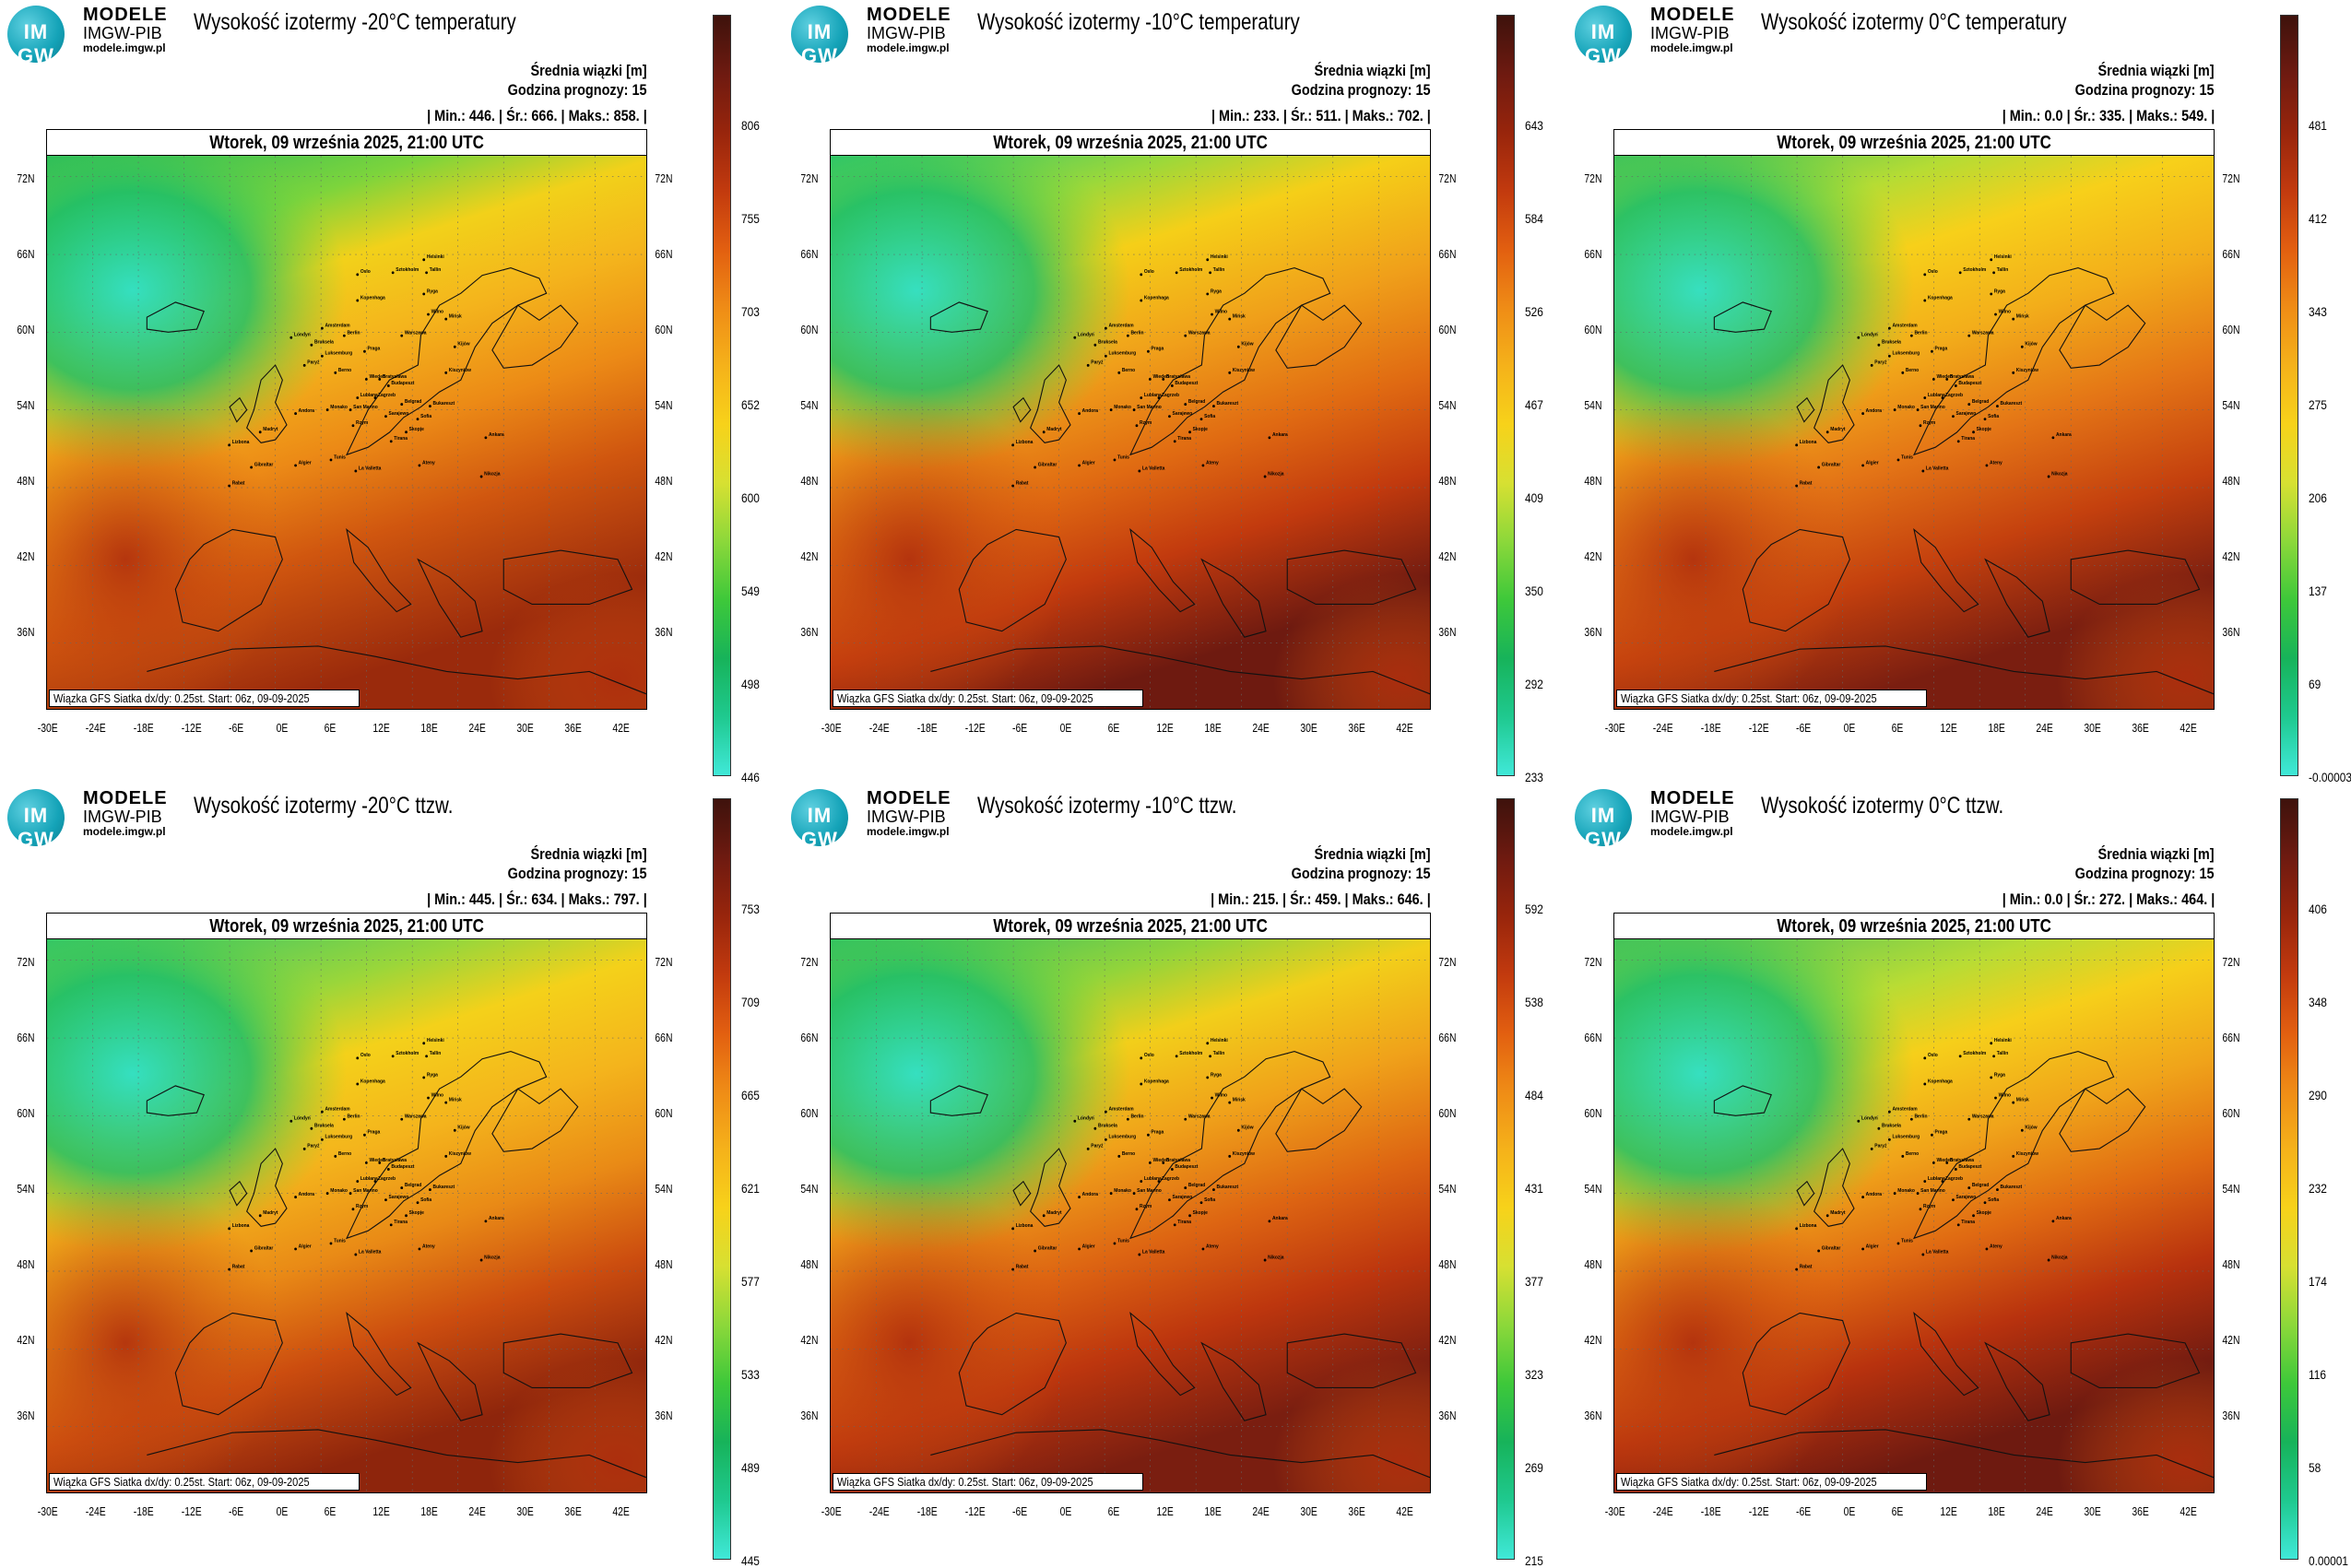 The width and height of the screenshot is (2351, 1568). What do you see at coordinates (330, 1511) in the screenshot?
I see `lon-label: 6E` at bounding box center [330, 1511].